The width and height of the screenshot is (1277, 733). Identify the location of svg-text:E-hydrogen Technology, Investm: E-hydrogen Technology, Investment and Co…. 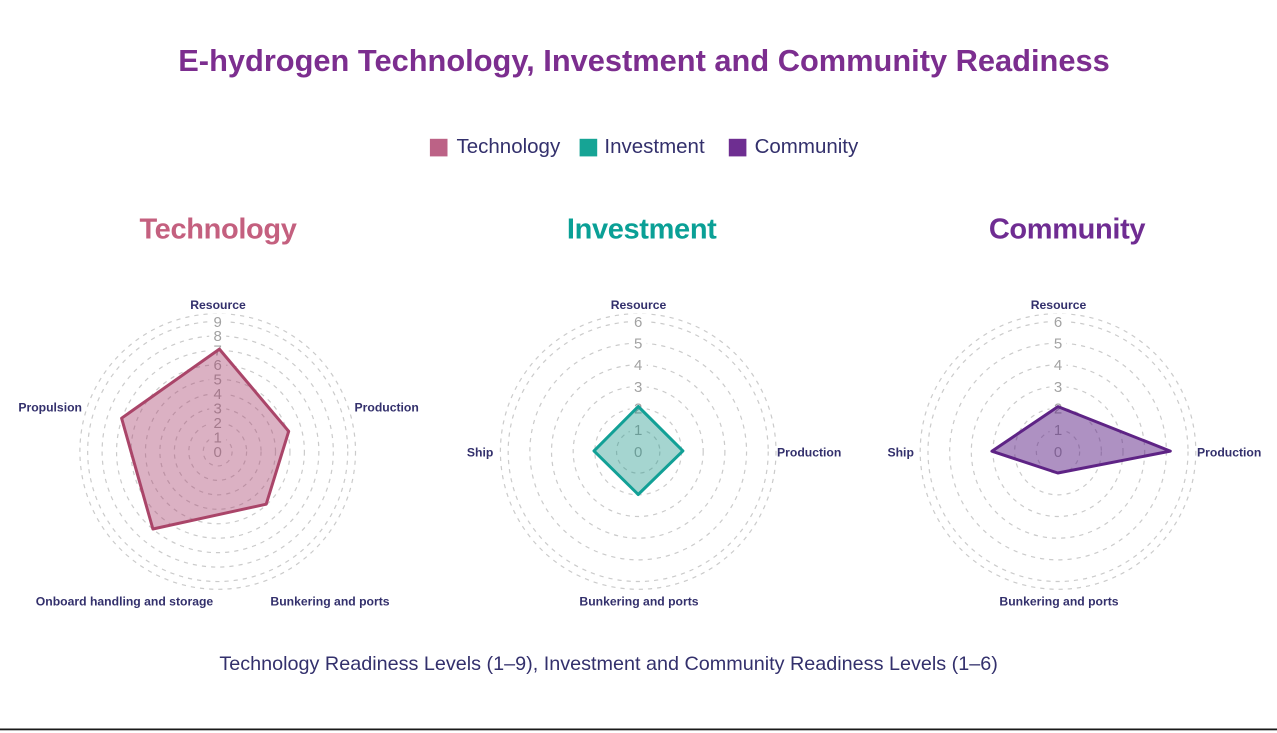
(643, 60).